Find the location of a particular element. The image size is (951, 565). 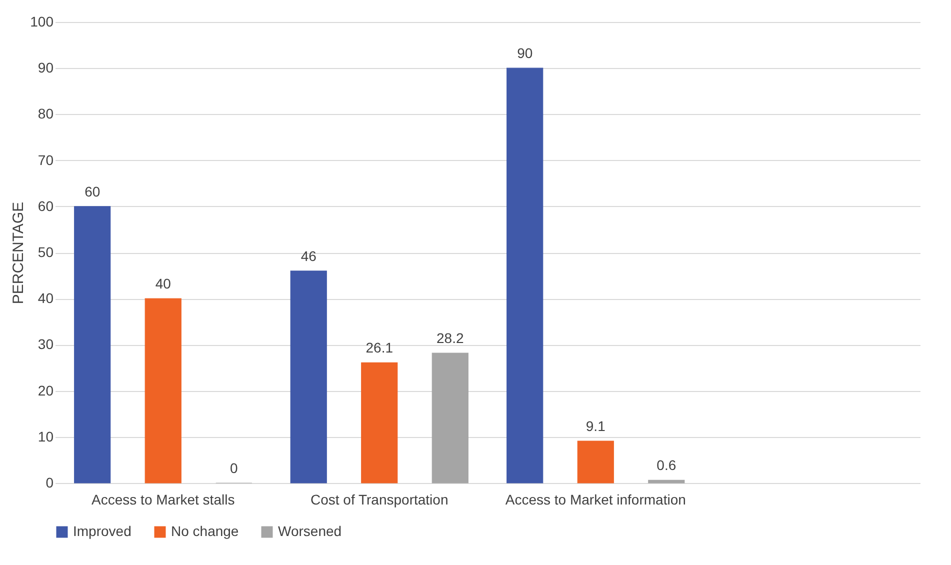

data-label: 28.2 is located at coordinates (450, 338).